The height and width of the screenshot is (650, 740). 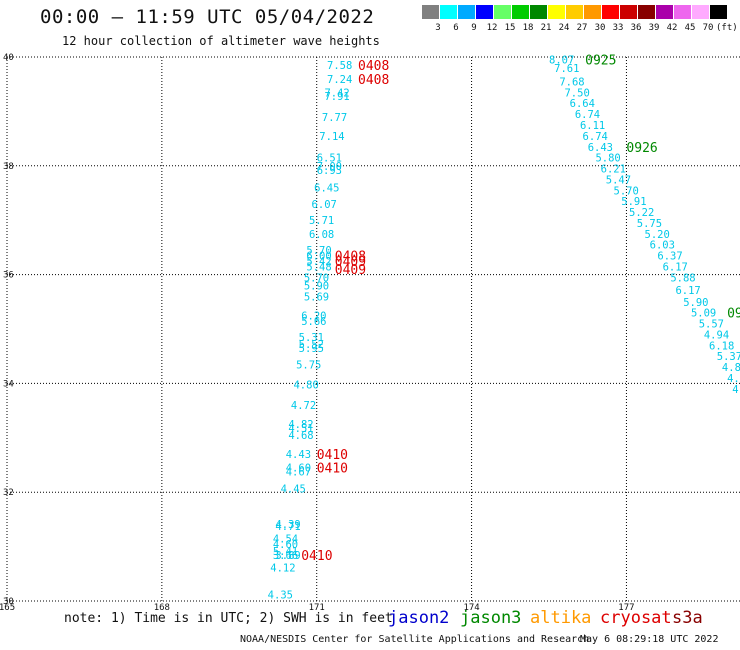 I want to click on wave-height-label: 6.18, so click(x=721, y=346).